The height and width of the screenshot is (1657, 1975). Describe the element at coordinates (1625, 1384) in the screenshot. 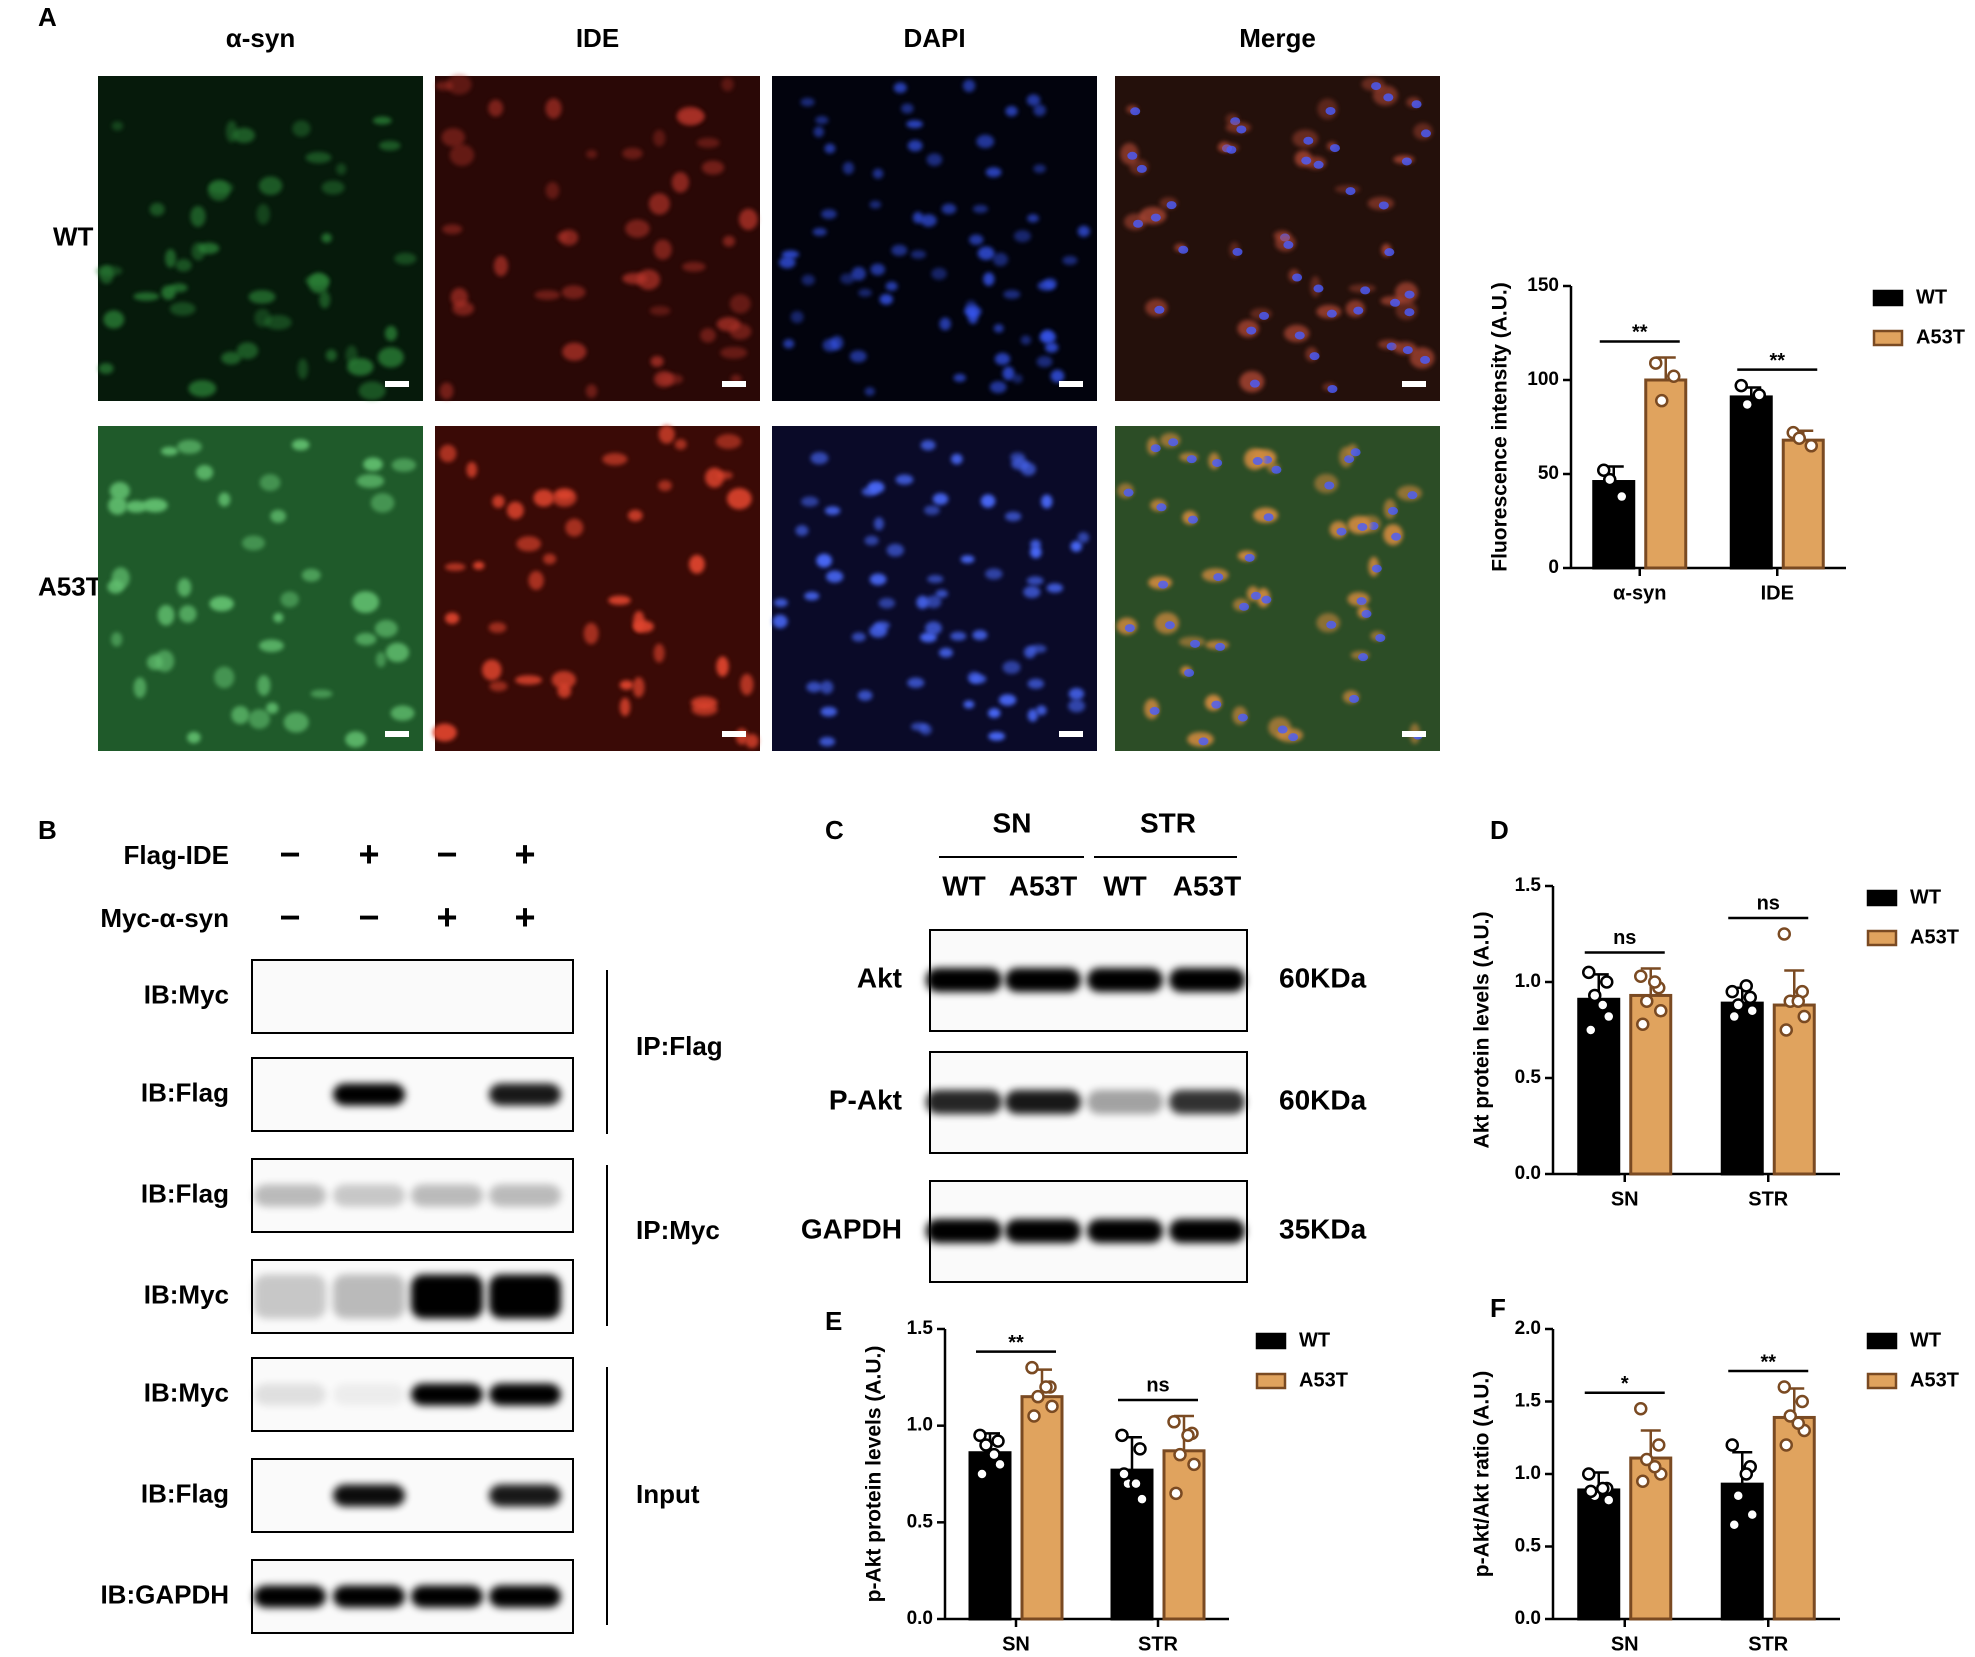

I see `significance-label: *` at that location.